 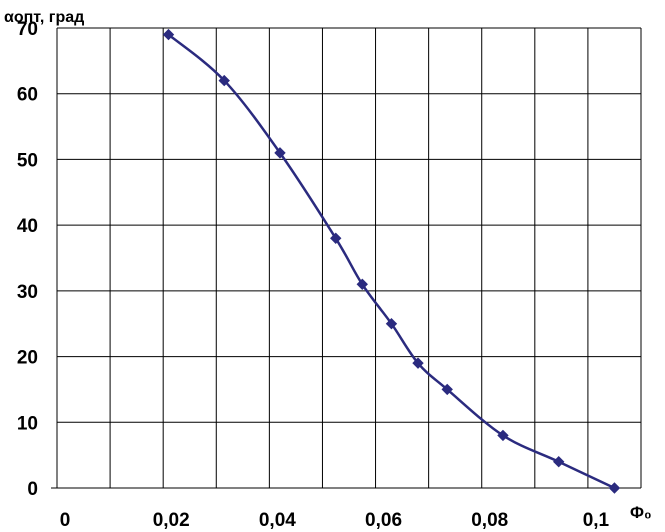 What do you see at coordinates (27, 226) in the screenshot?
I see `y-tick-label: 40` at bounding box center [27, 226].